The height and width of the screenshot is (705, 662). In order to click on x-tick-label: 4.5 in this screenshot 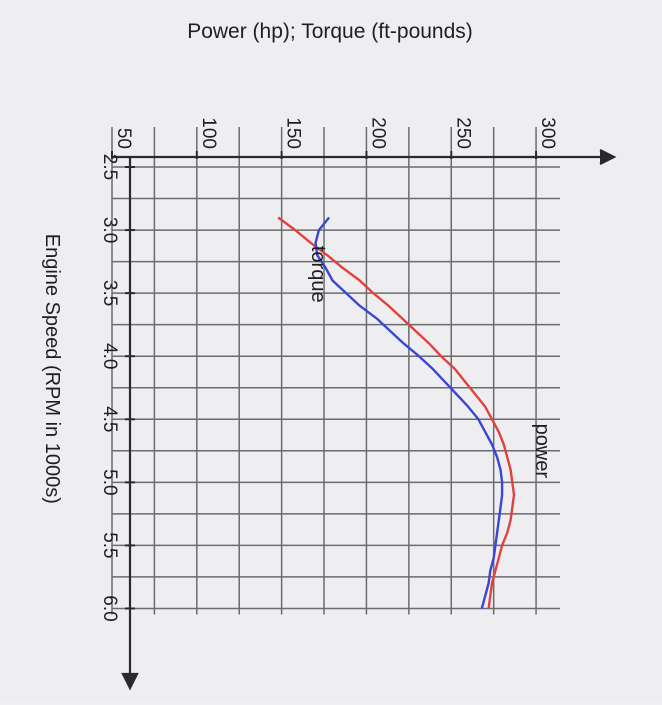, I will do `click(109, 419)`.